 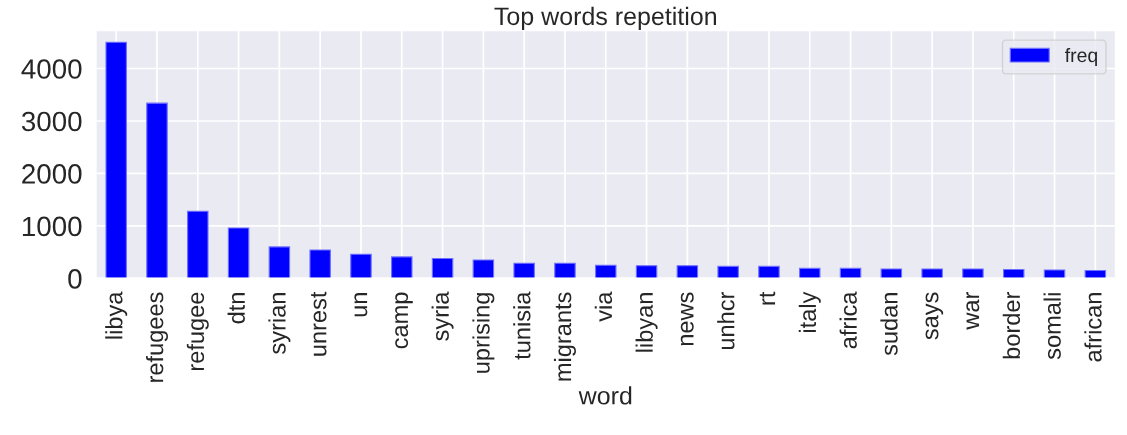 I want to click on x-tick-label: libyan, so click(x=646, y=322).